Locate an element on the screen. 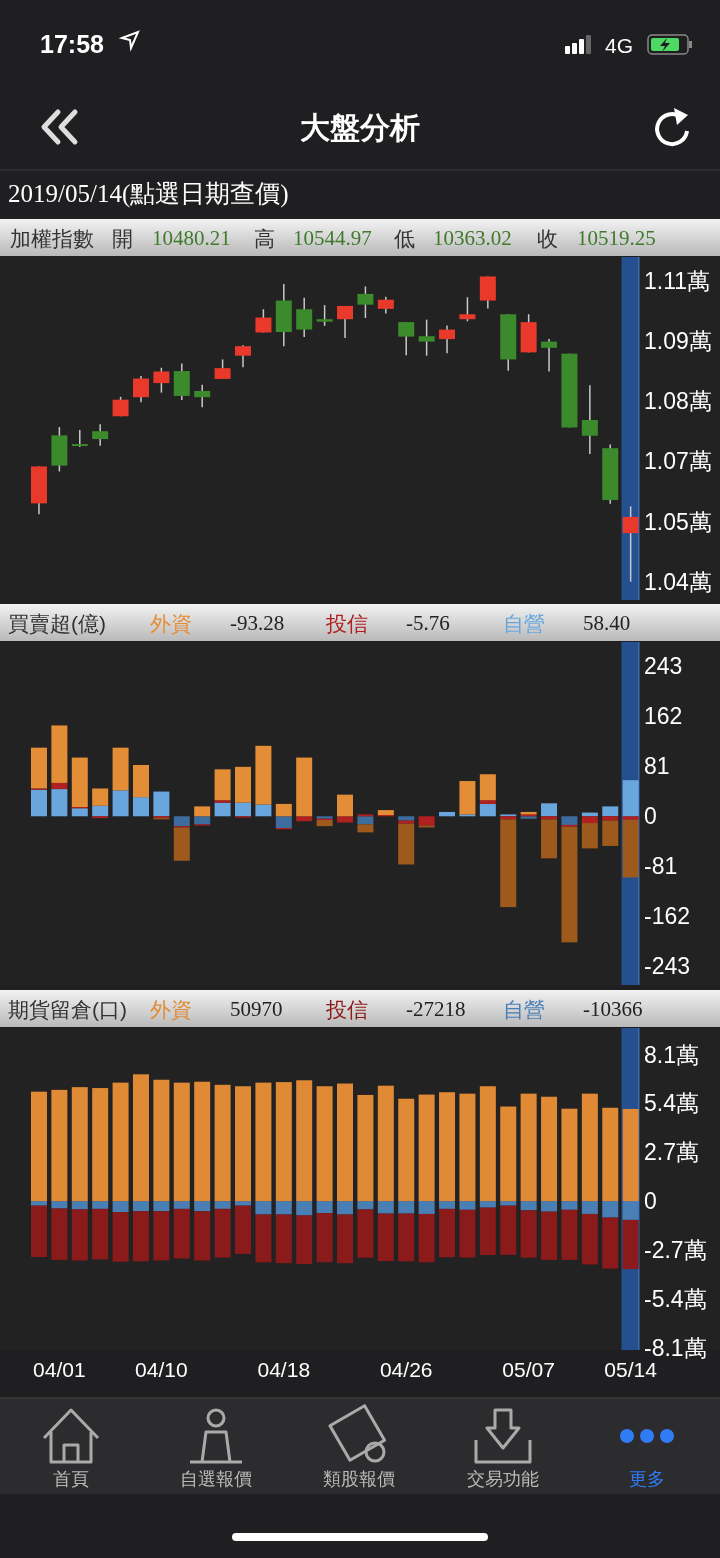 This screenshot has width=720, height=1558. text: 50970 is located at coordinates (256, 1009).